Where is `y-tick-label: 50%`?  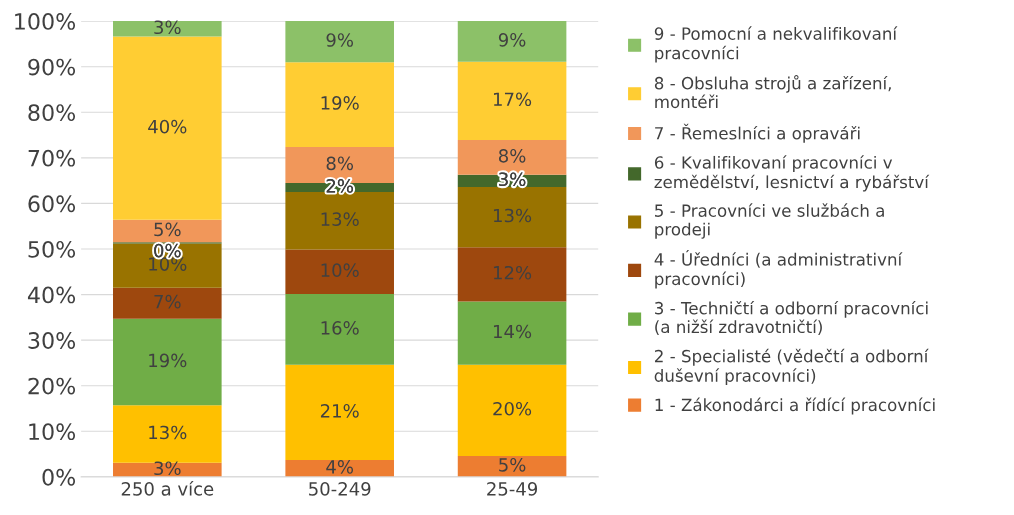 y-tick-label: 50% is located at coordinates (52, 249).